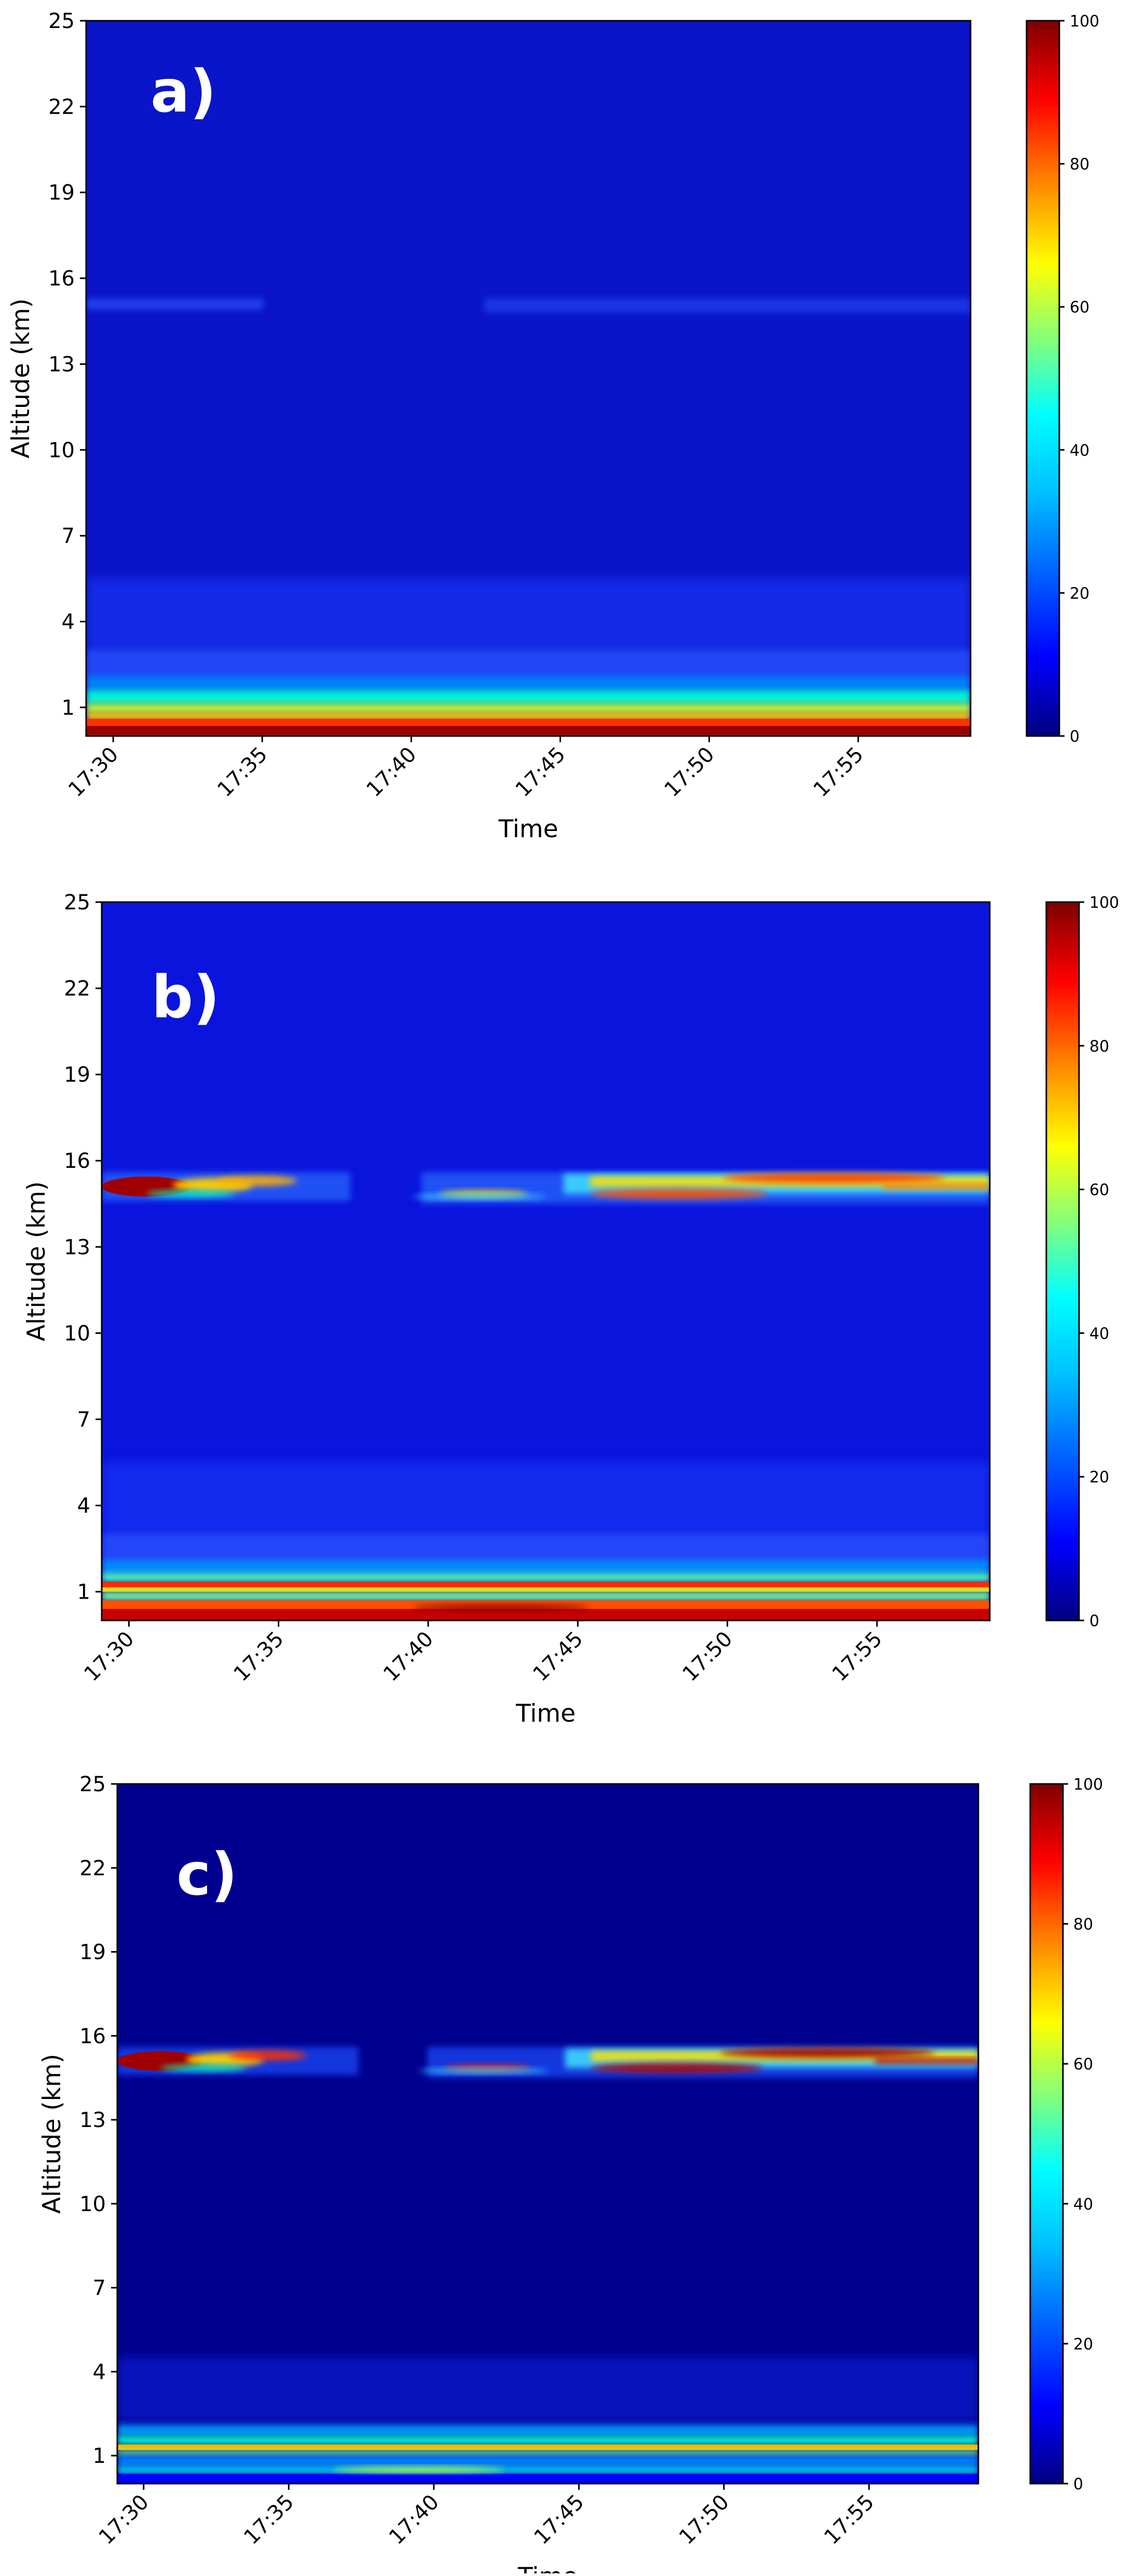 Image resolution: width=1133 pixels, height=2576 pixels. I want to click on y-tick-label: 22, so click(61, 107).